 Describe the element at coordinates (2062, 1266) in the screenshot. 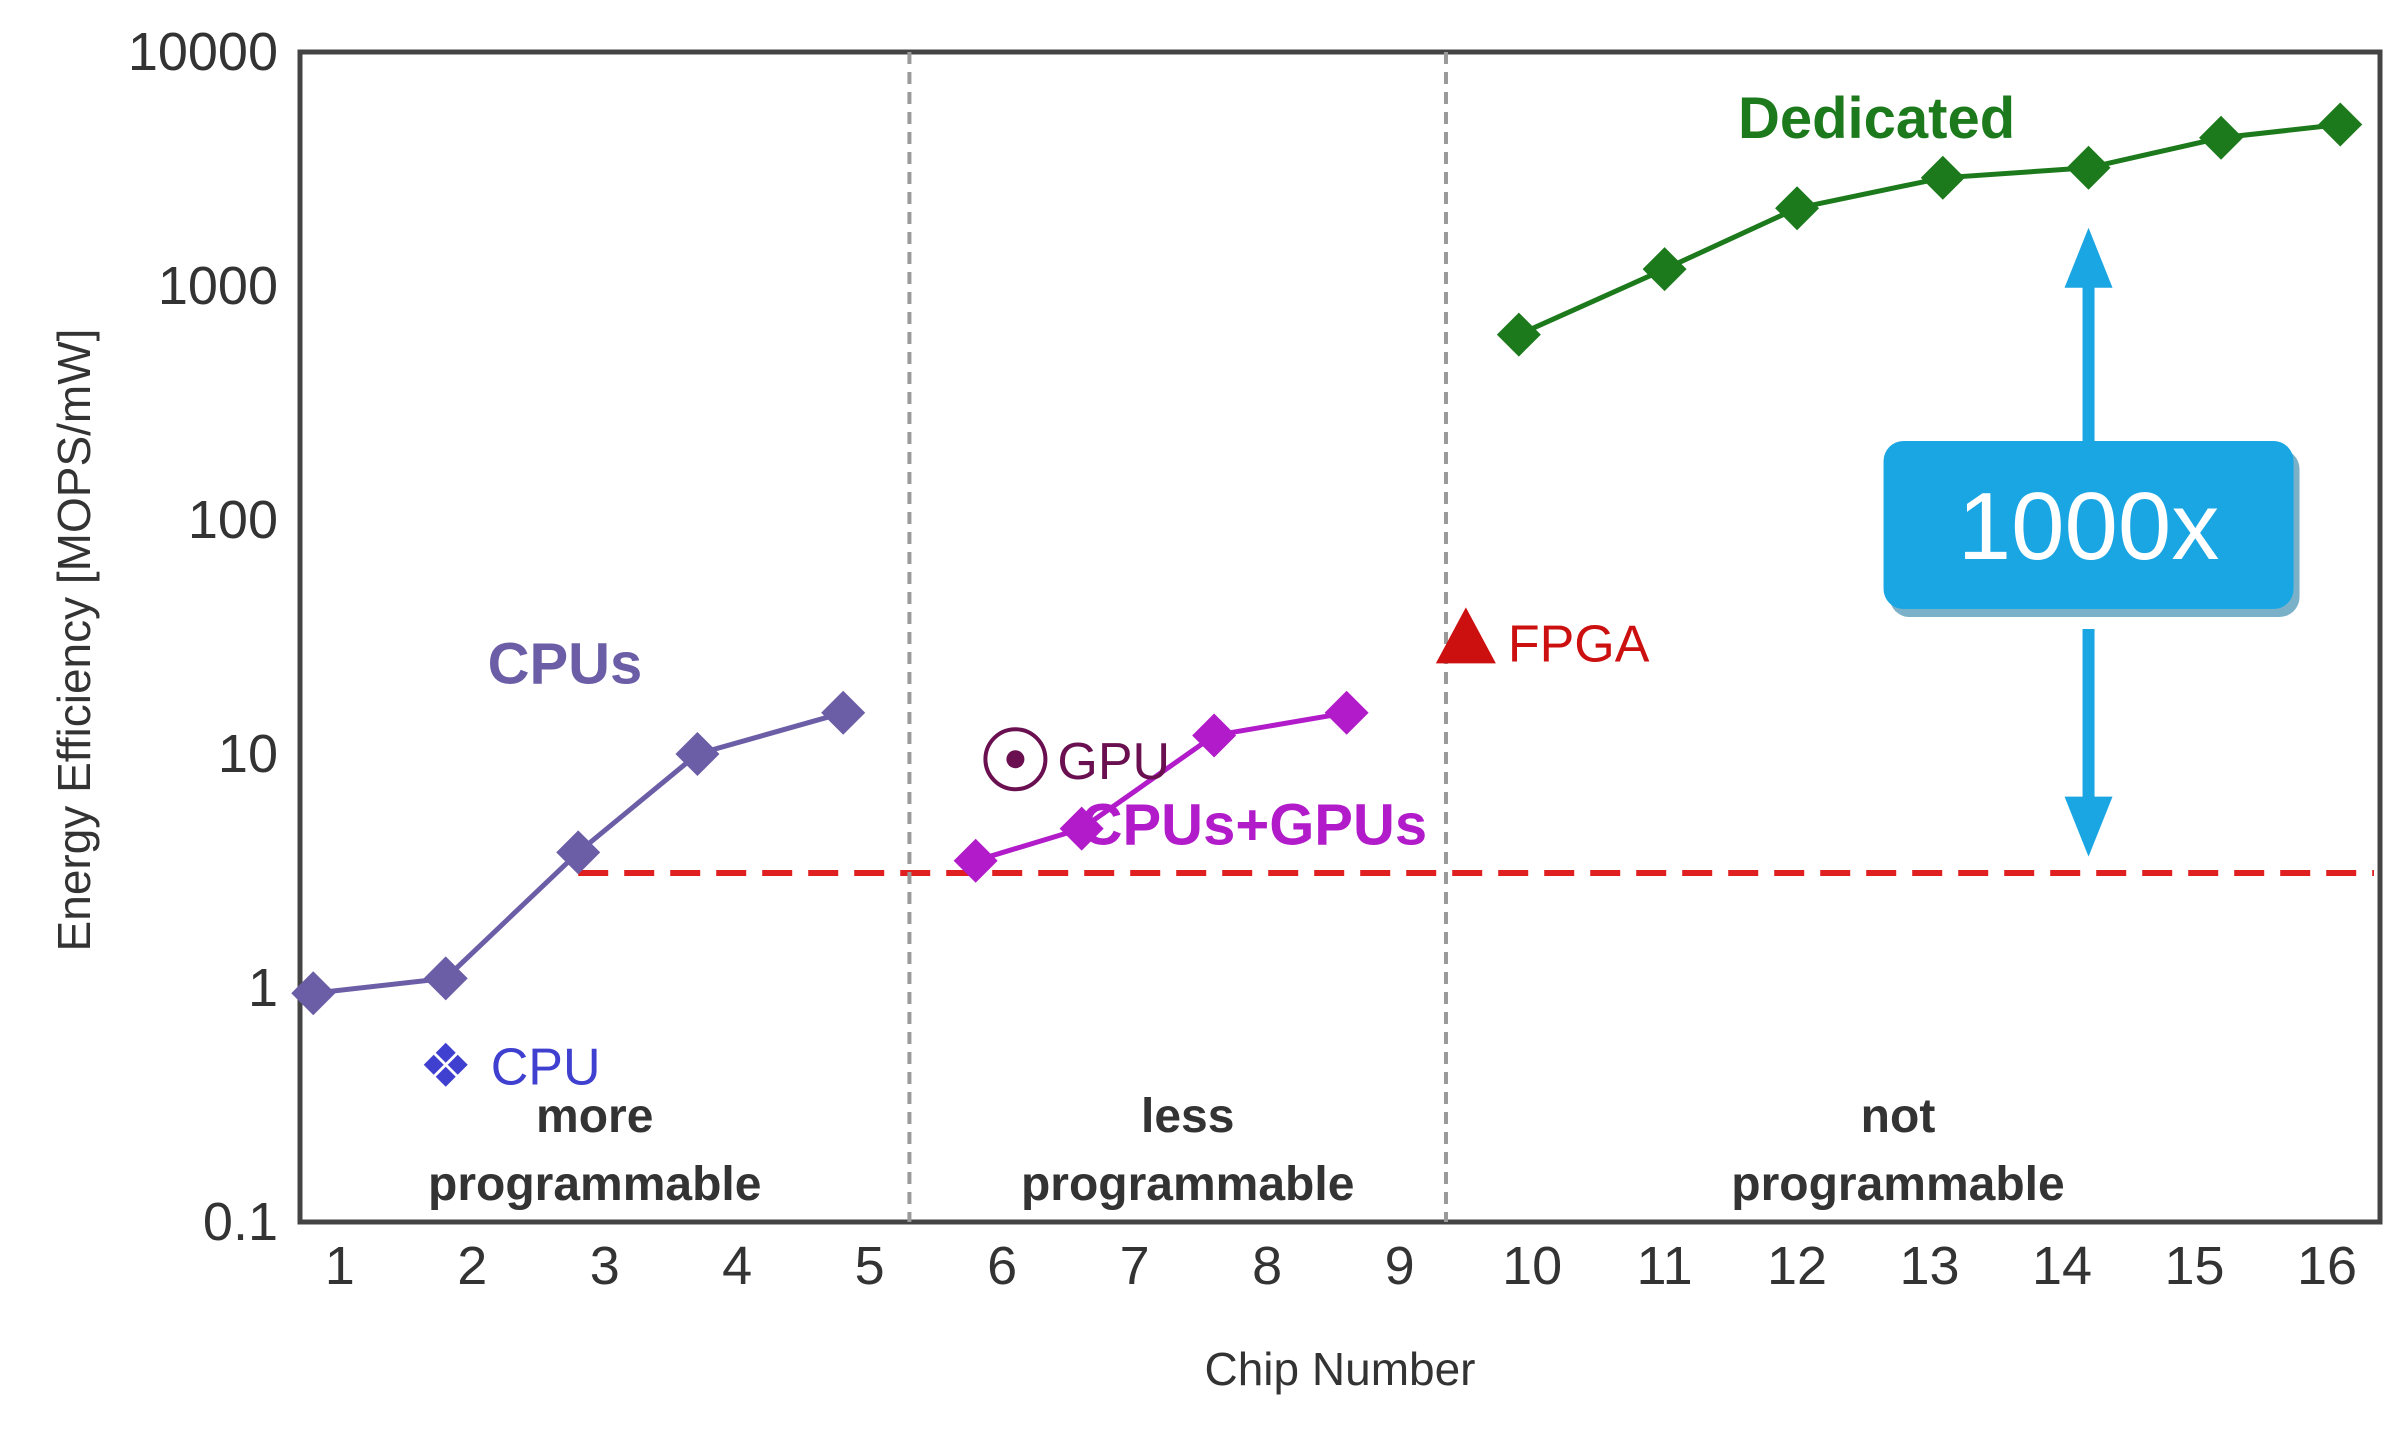

I see `x-tick-label: 14` at that location.